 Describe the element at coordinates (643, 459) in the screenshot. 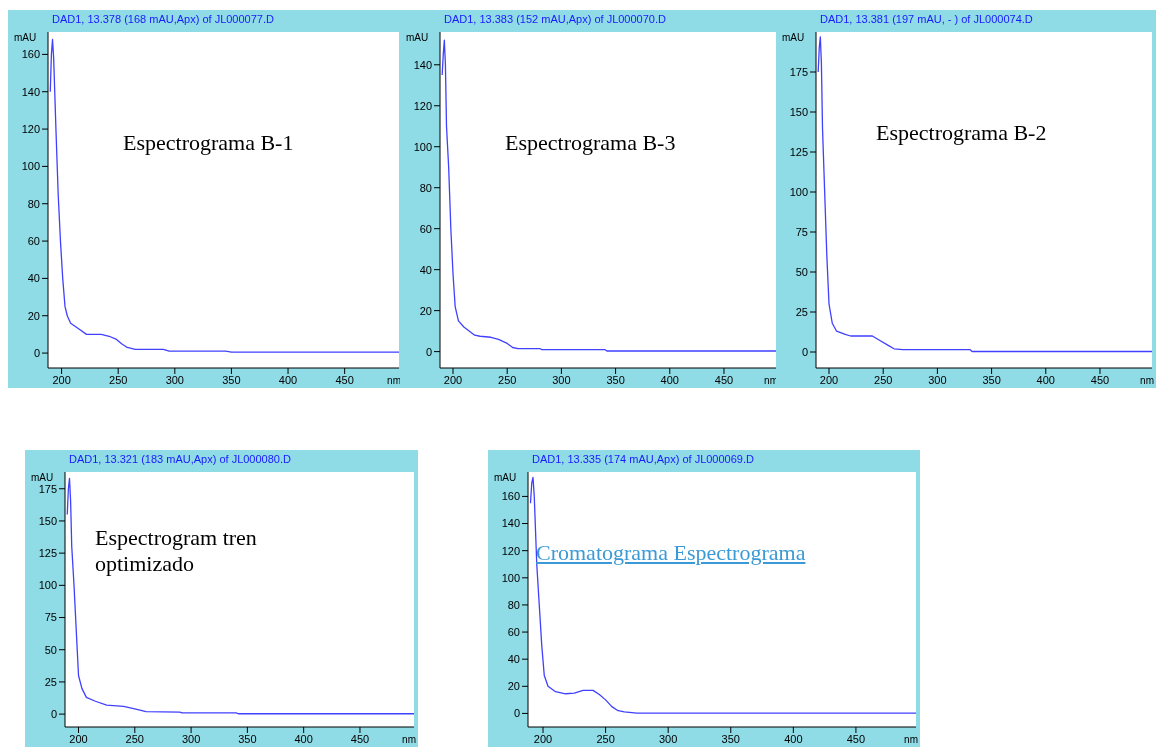

I see `chart-title: DAD1, 13.335 (174 mAU,Apx) of JL000069.D` at that location.